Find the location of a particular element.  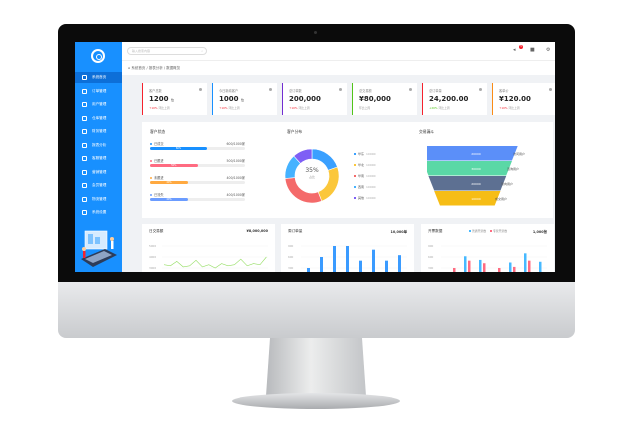

notification-icon: ◂ is located at coordinates (514, 50).